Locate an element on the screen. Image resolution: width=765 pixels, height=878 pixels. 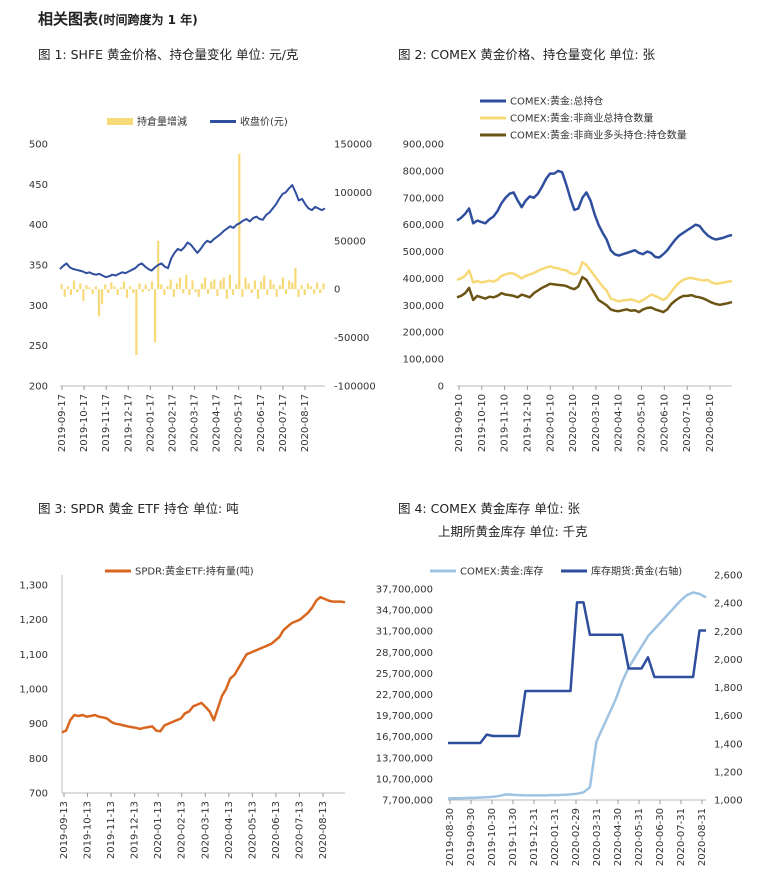
chart1-xtick-label: 2019-12-17 is located at coordinates (128, 423).